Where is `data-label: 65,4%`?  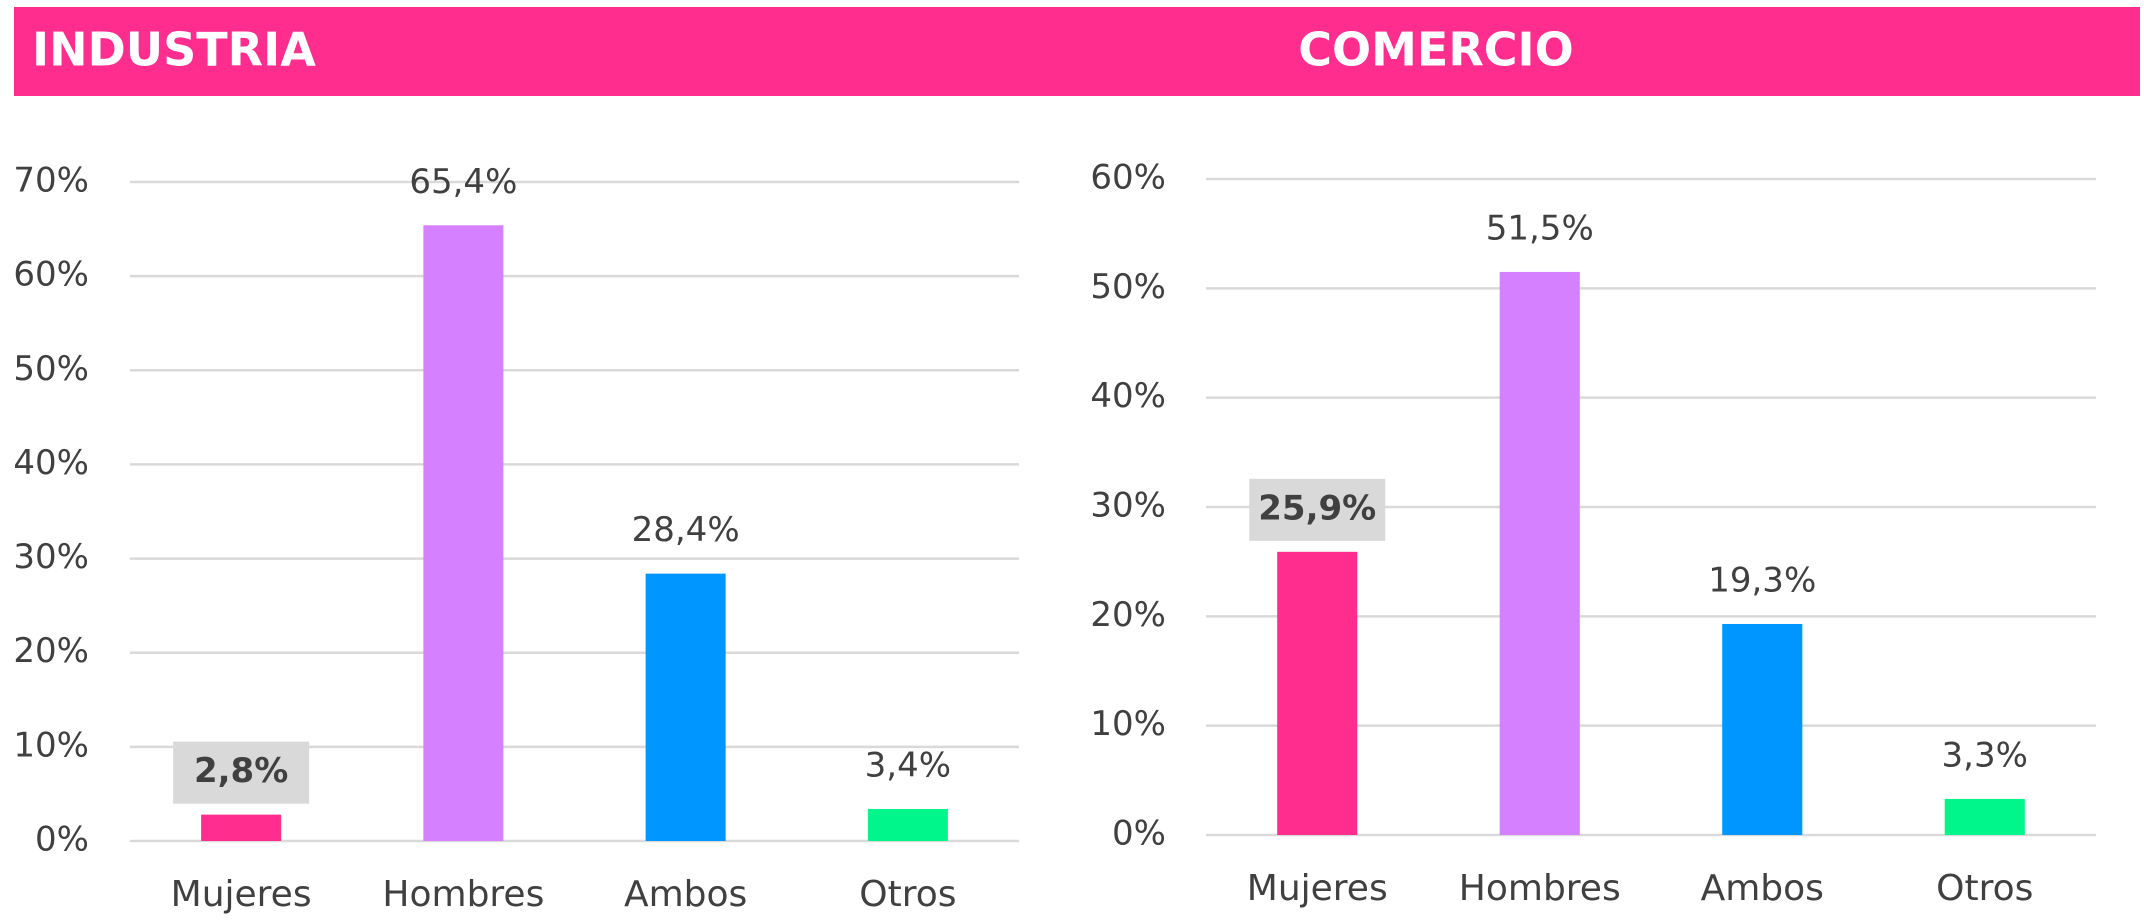 data-label: 65,4% is located at coordinates (463, 182).